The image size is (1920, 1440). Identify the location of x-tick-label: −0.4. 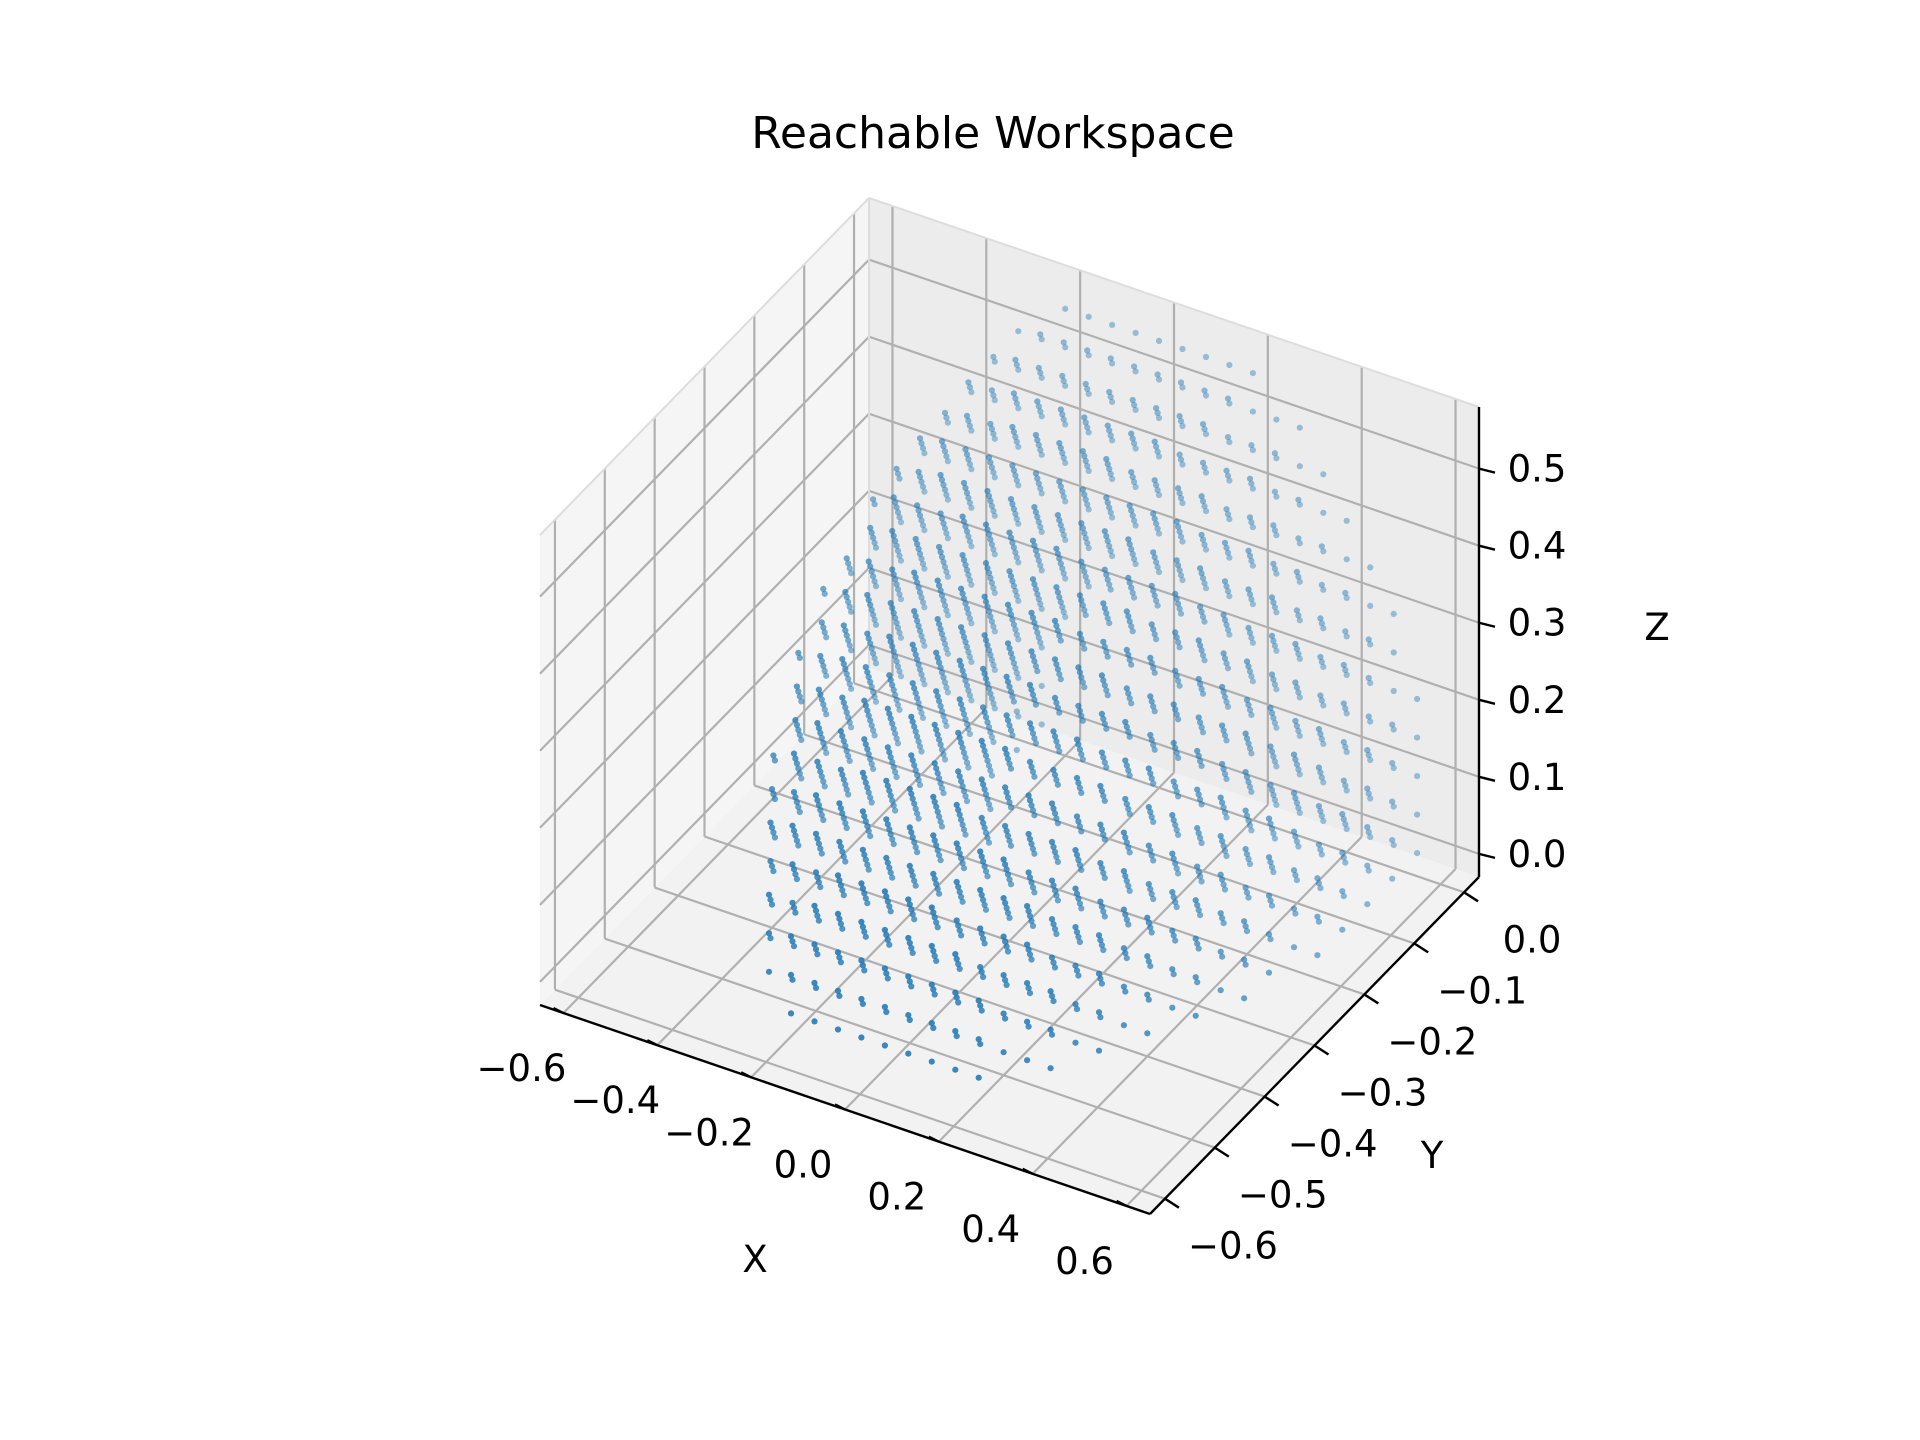
(615, 1100).